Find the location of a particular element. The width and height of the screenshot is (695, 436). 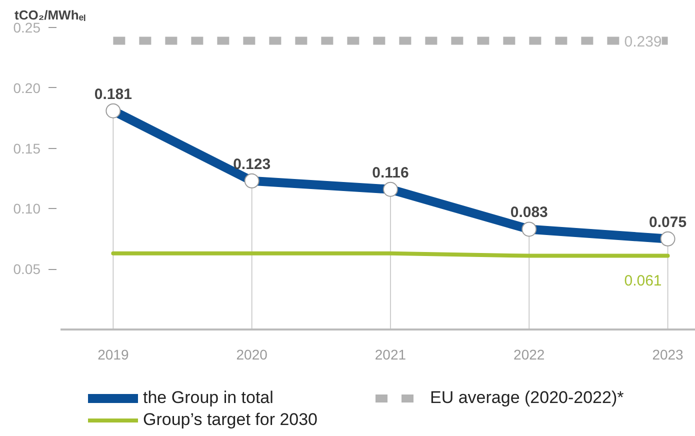

x-tick-label: 2019 is located at coordinates (113, 354).